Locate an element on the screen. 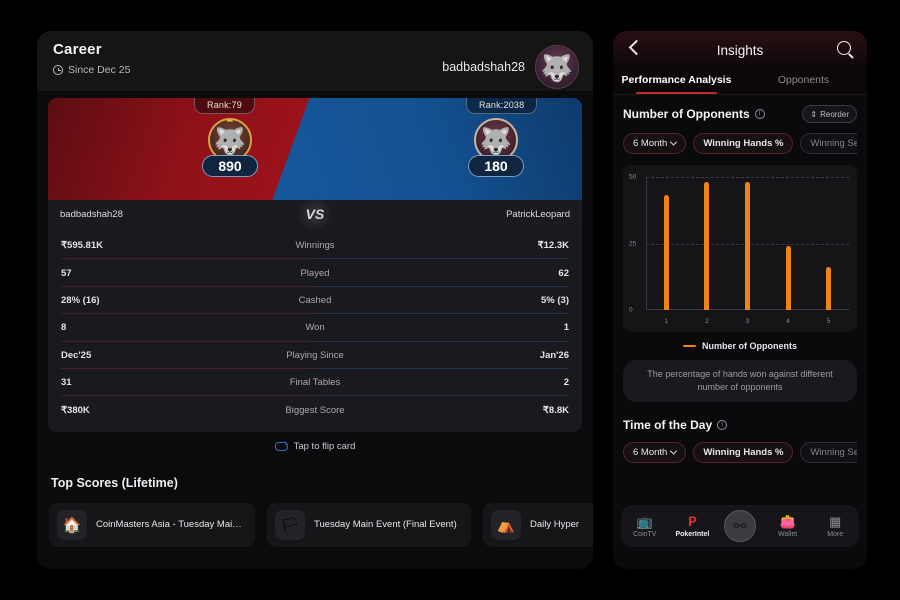 Image resolution: width=900 pixels, height=600 pixels. nav-item-logo: ⚯ is located at coordinates (740, 526).